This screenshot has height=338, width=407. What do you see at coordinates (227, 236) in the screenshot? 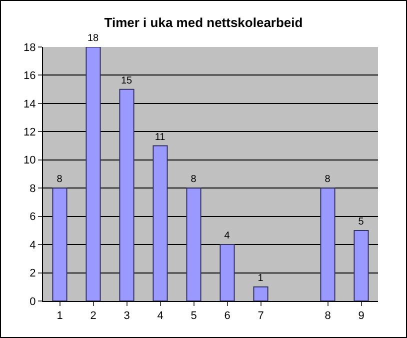
I see `data-label: 4` at bounding box center [227, 236].